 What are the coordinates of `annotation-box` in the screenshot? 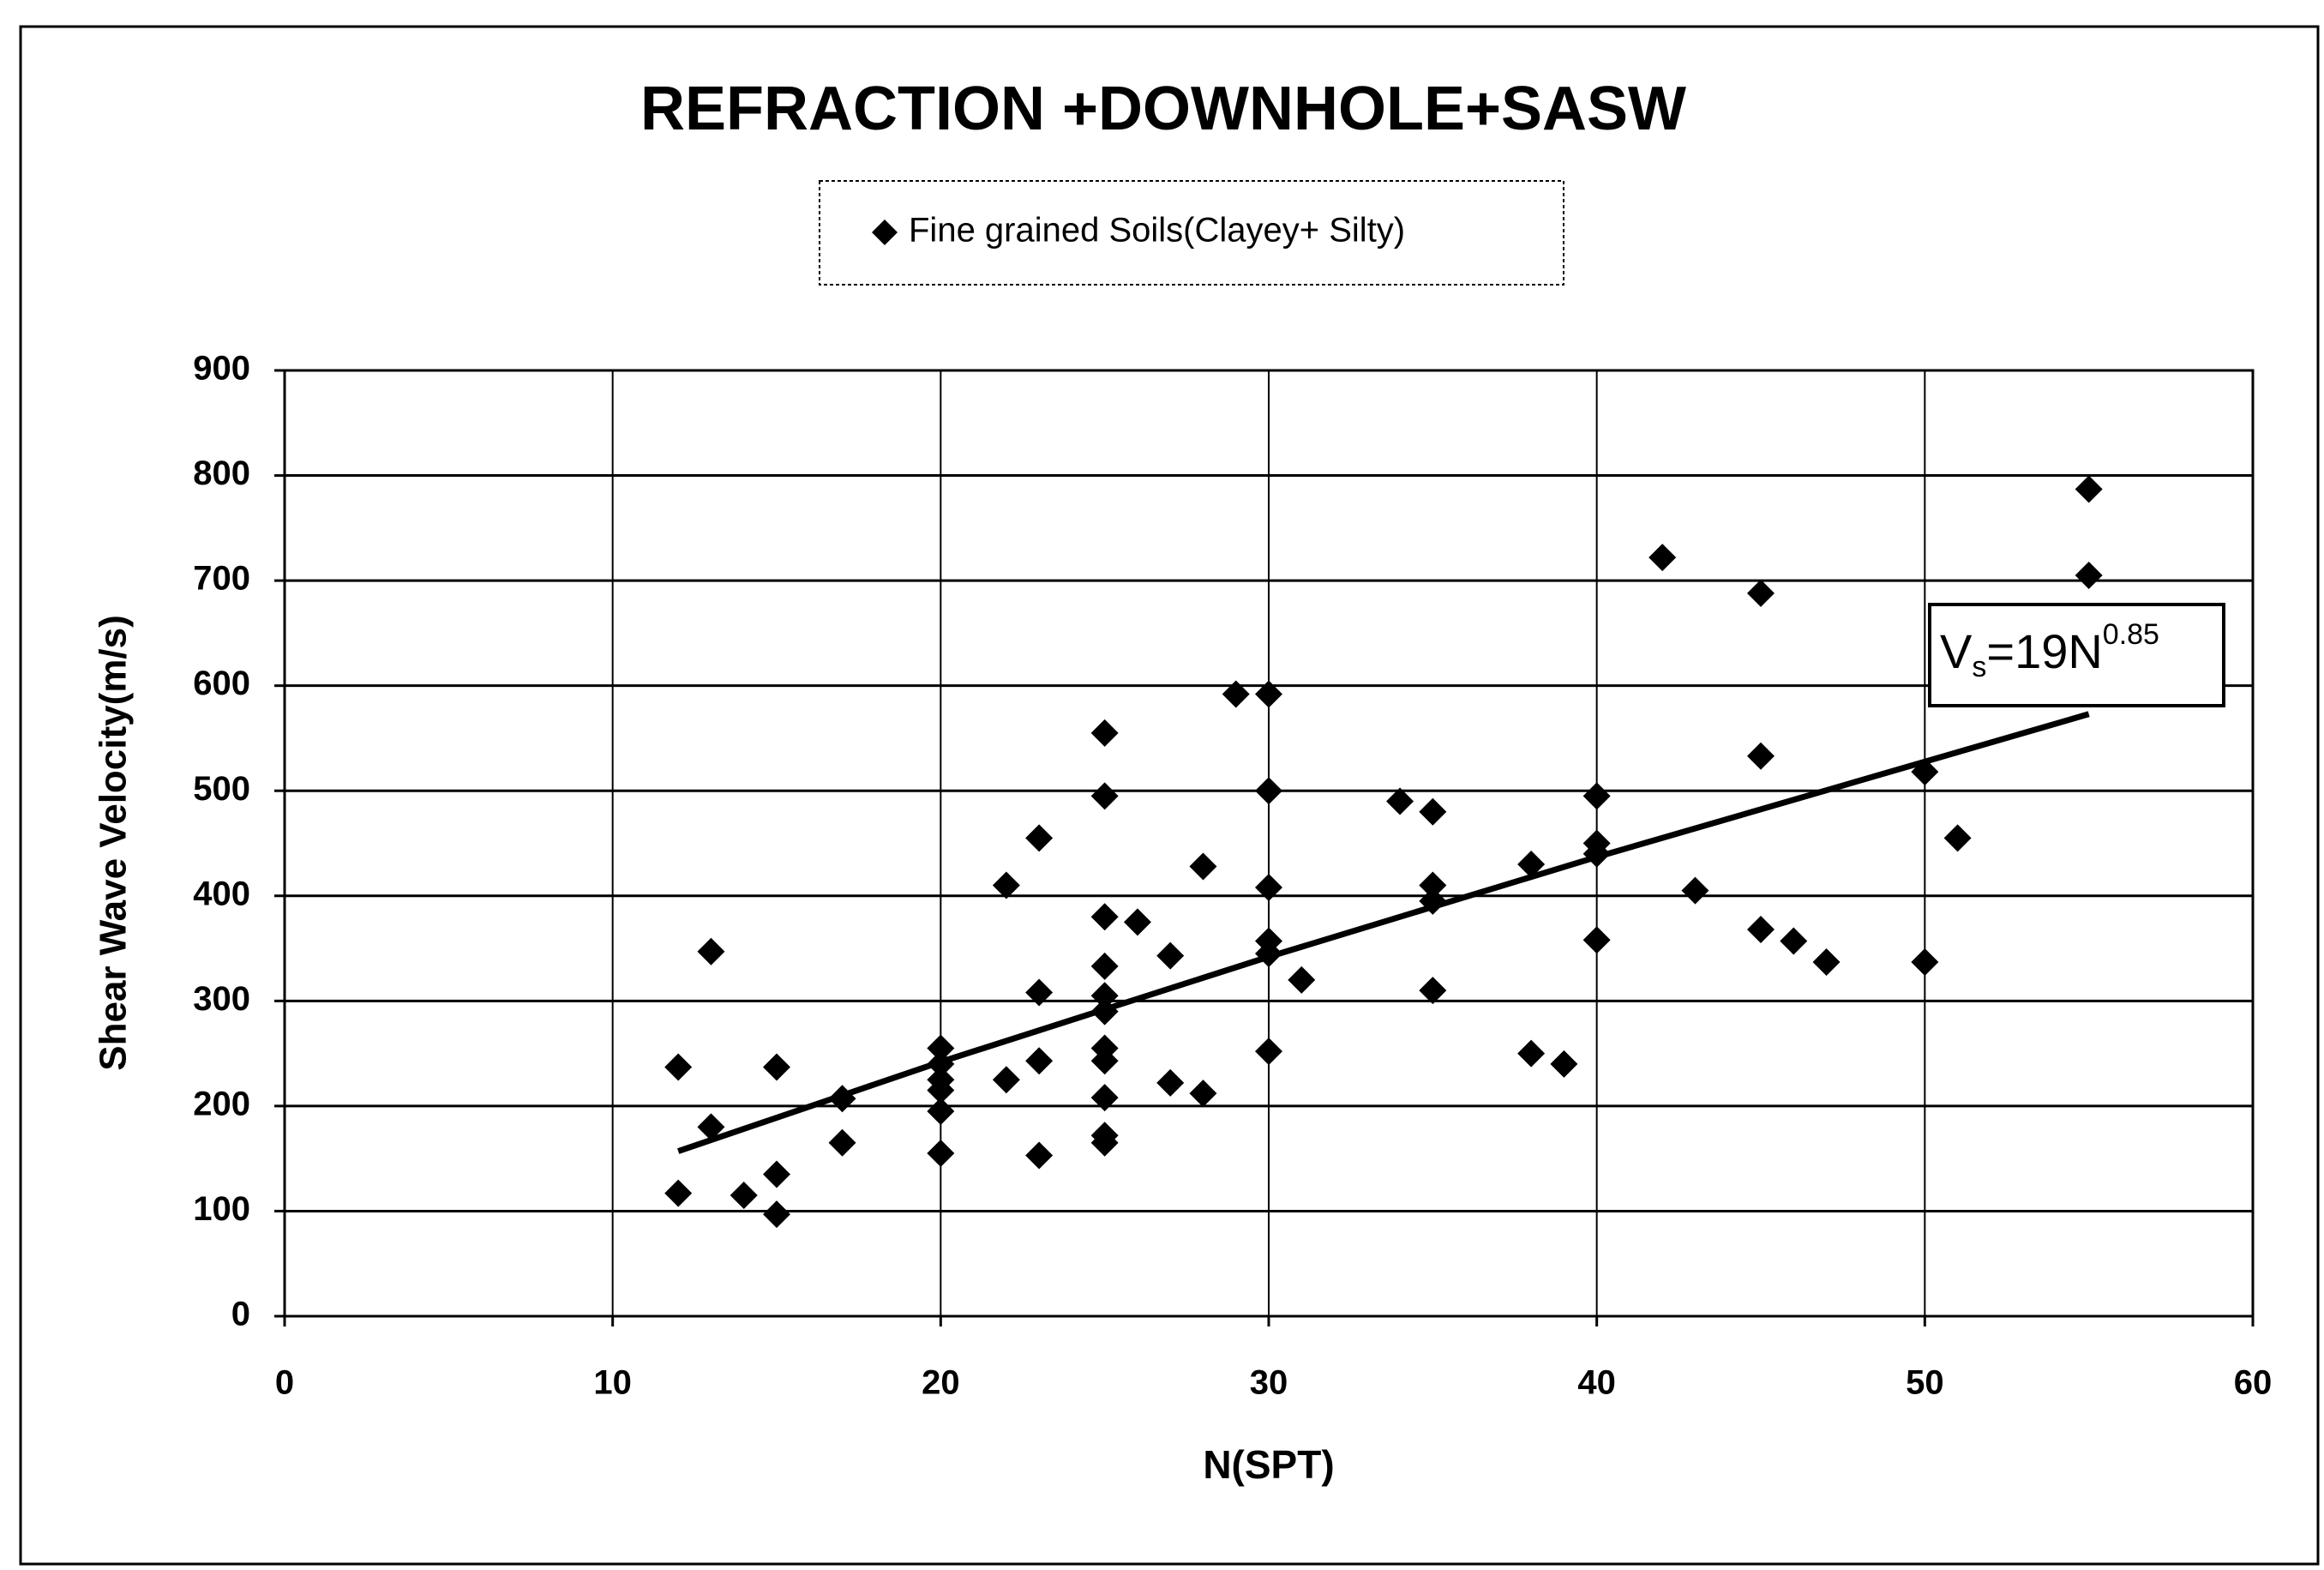 It's located at (2077, 655).